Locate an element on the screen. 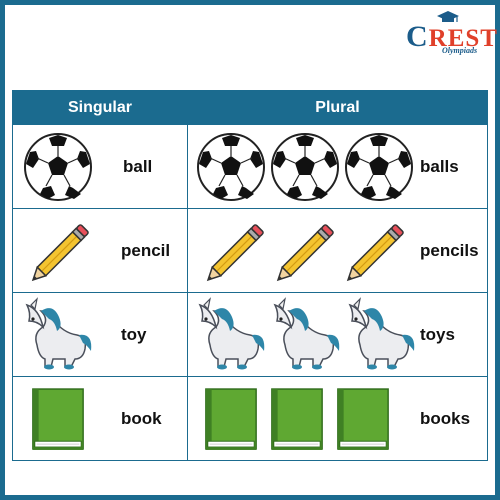 The width and height of the screenshot is (500, 500). plural-cell: toys is located at coordinates (337, 334).